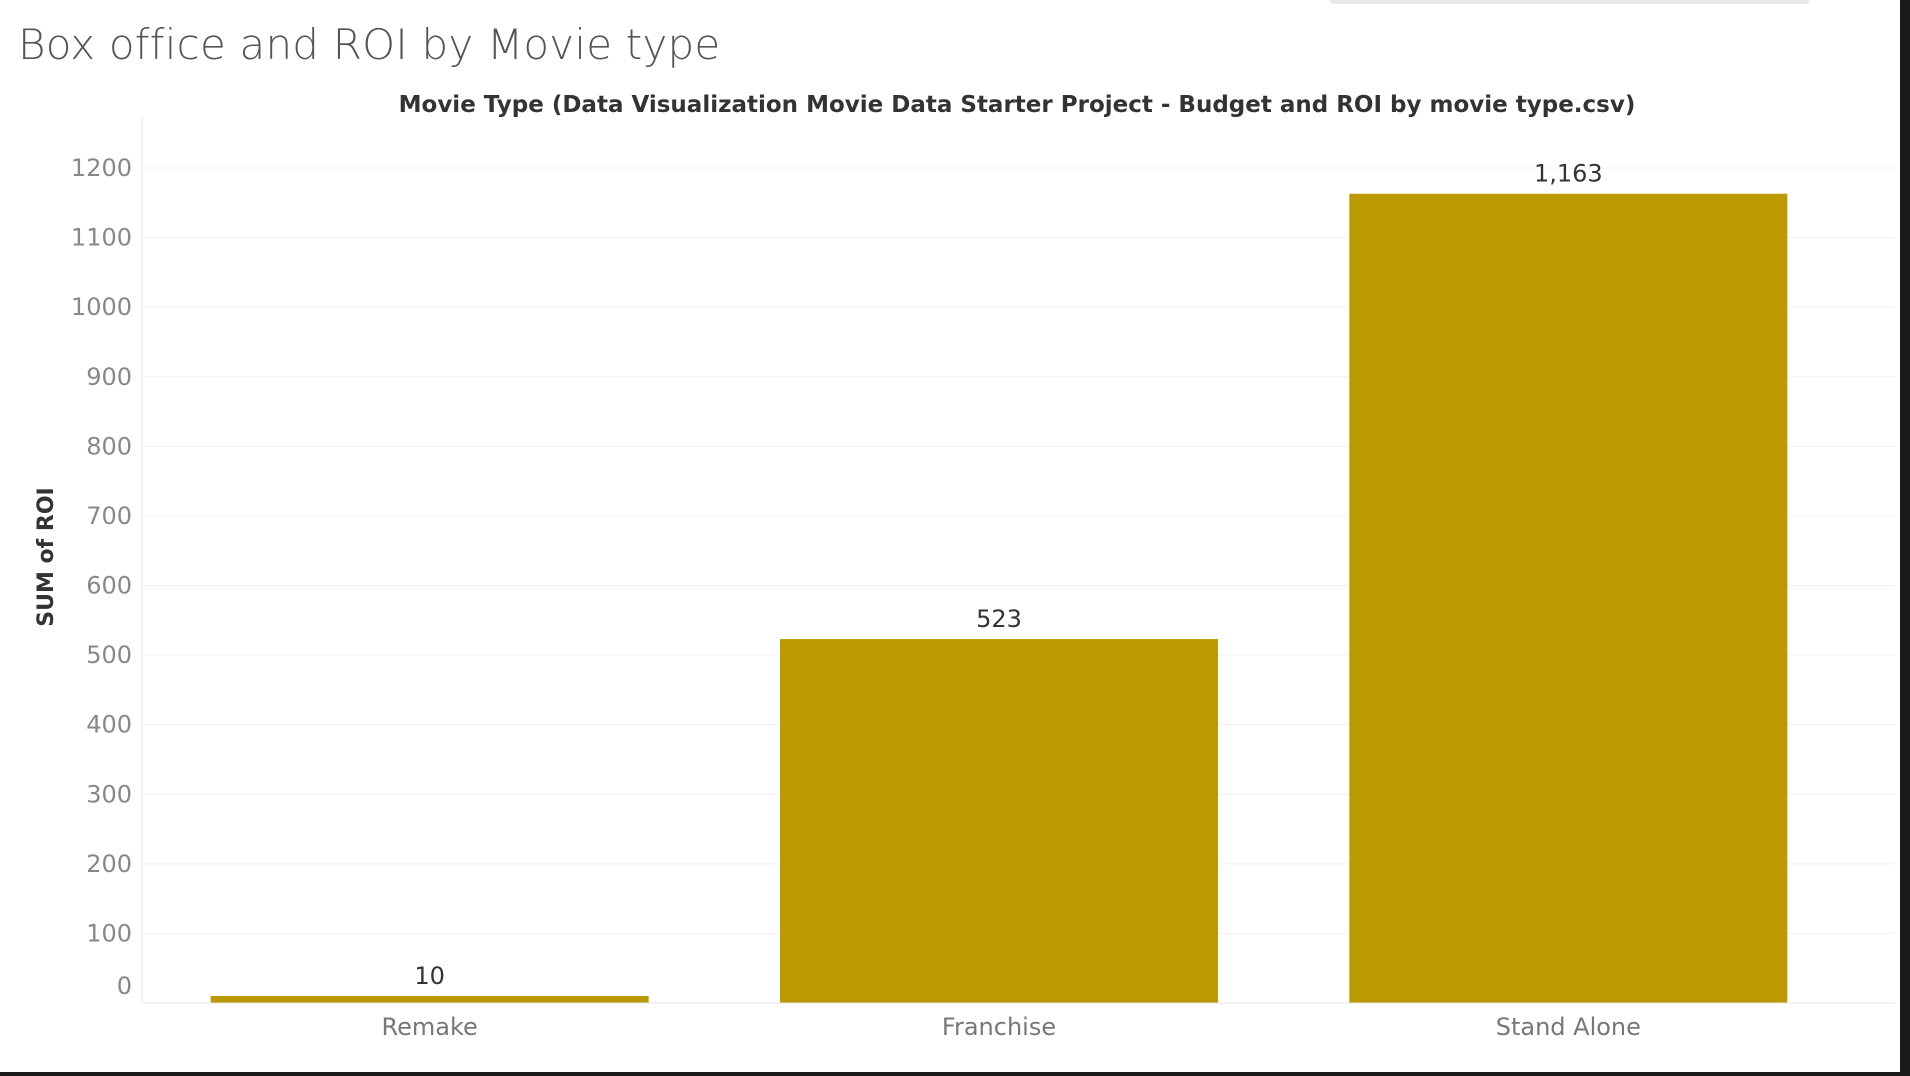 The height and width of the screenshot is (1076, 1910). I want to click on window-edge-bottom, so click(955, 1074).